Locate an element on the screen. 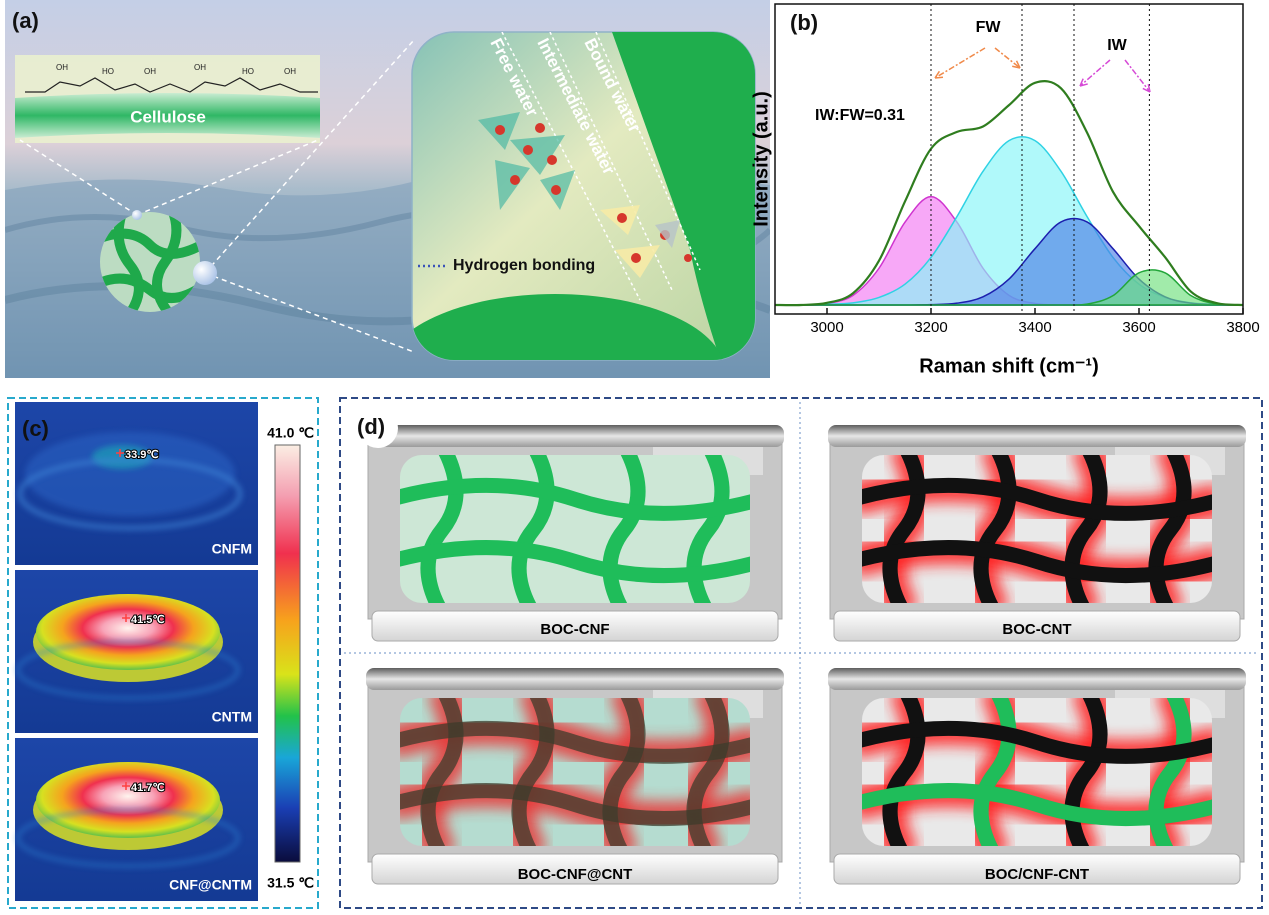  cellulose-label: Cellulose is located at coordinates (168, 116).